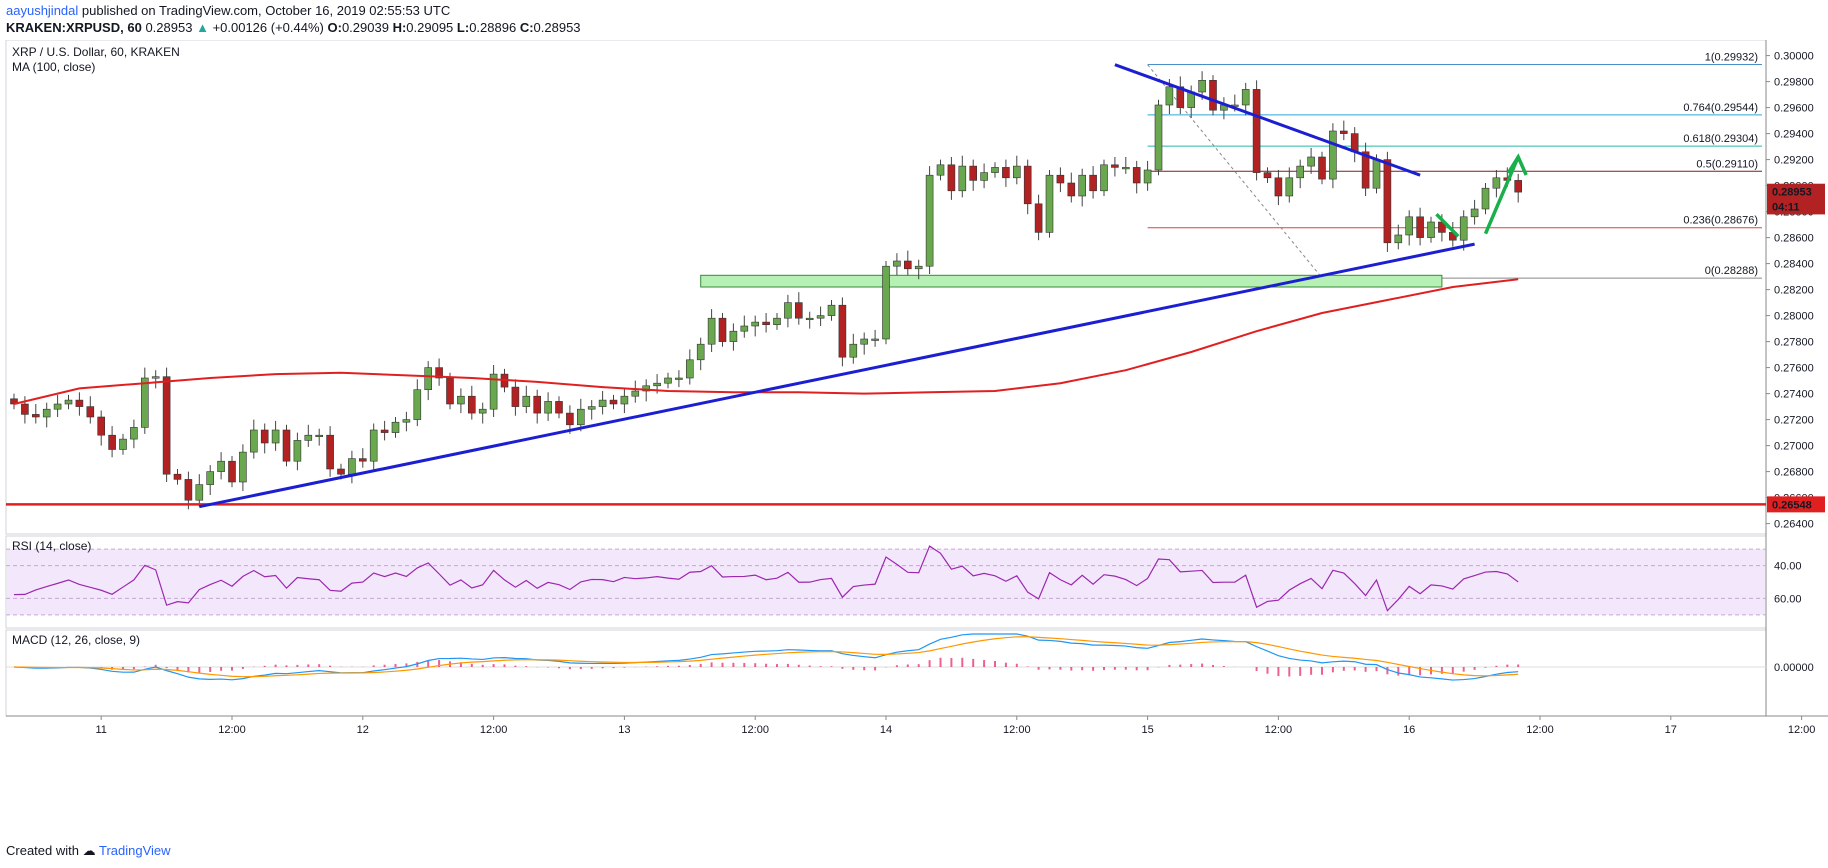 The width and height of the screenshot is (1828, 868). Describe the element at coordinates (169, 27) in the screenshot. I see `last-price: 0.28953` at that location.